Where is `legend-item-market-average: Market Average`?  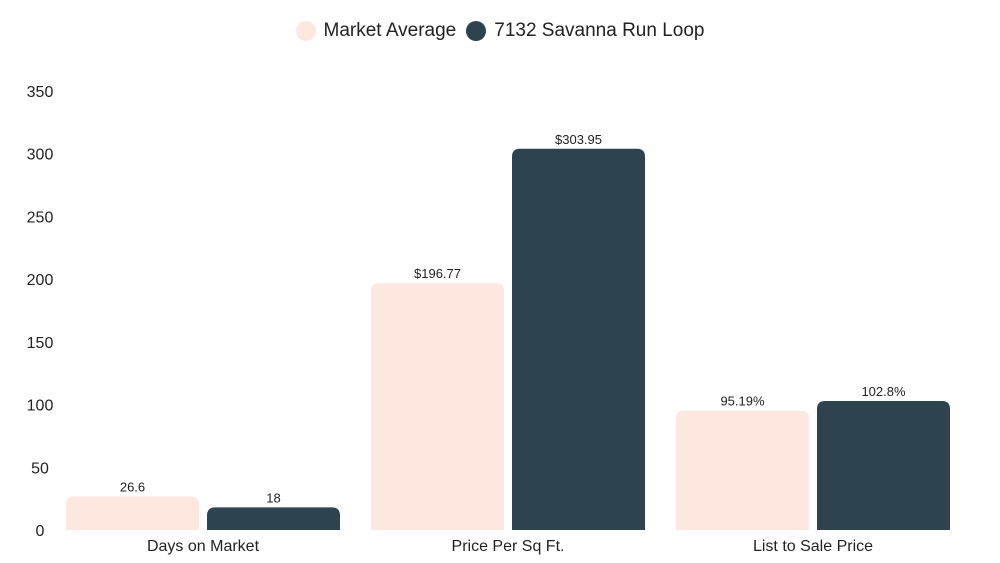 legend-item-market-average: Market Average is located at coordinates (376, 31).